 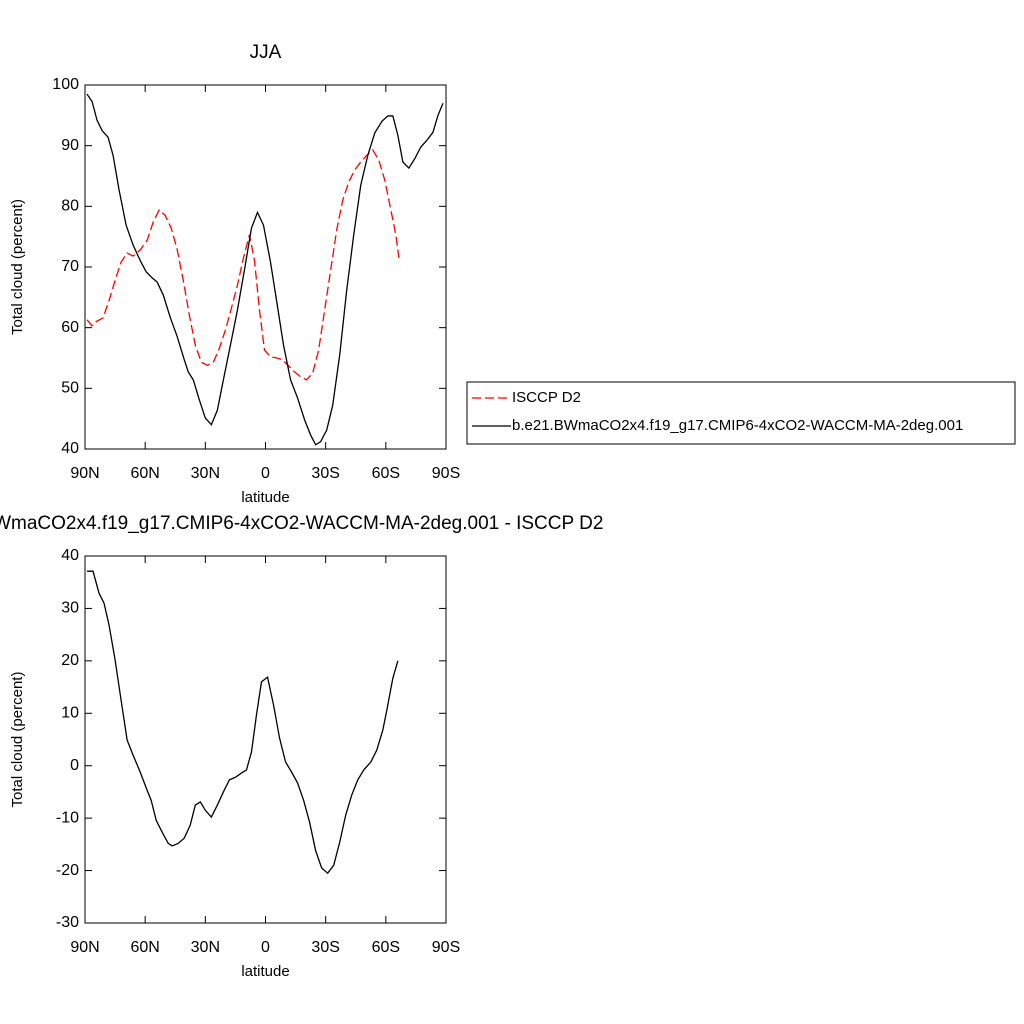 What do you see at coordinates (266, 52) in the screenshot?
I see `chart-title: JJA` at bounding box center [266, 52].